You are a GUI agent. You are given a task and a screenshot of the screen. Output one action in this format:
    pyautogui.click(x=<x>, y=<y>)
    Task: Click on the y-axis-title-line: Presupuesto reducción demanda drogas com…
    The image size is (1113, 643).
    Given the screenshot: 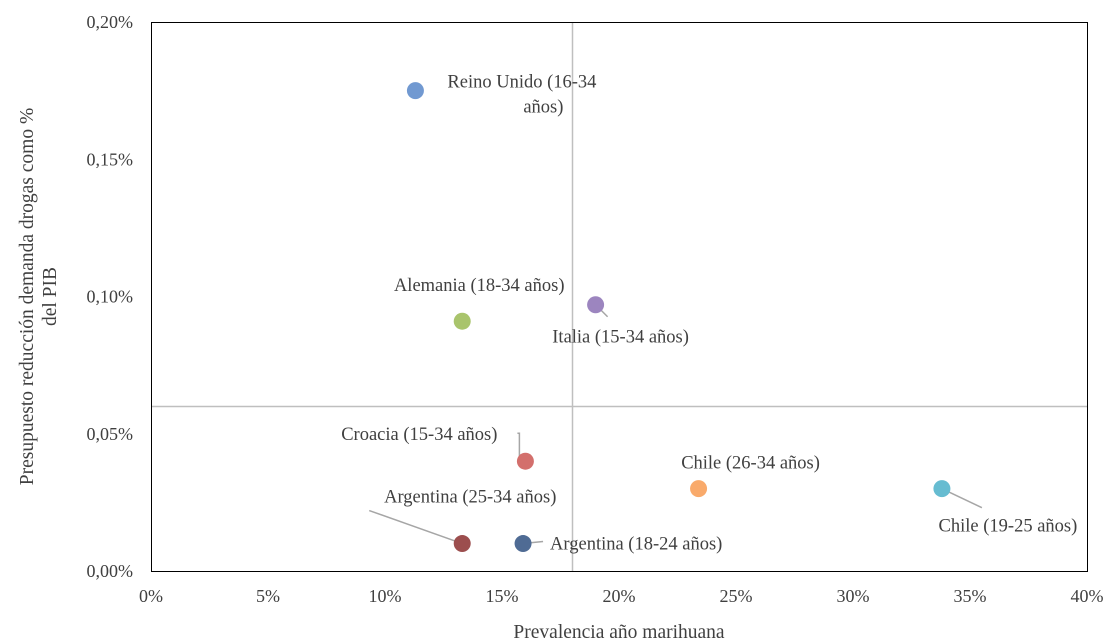 What is the action you would take?
    pyautogui.click(x=27, y=296)
    